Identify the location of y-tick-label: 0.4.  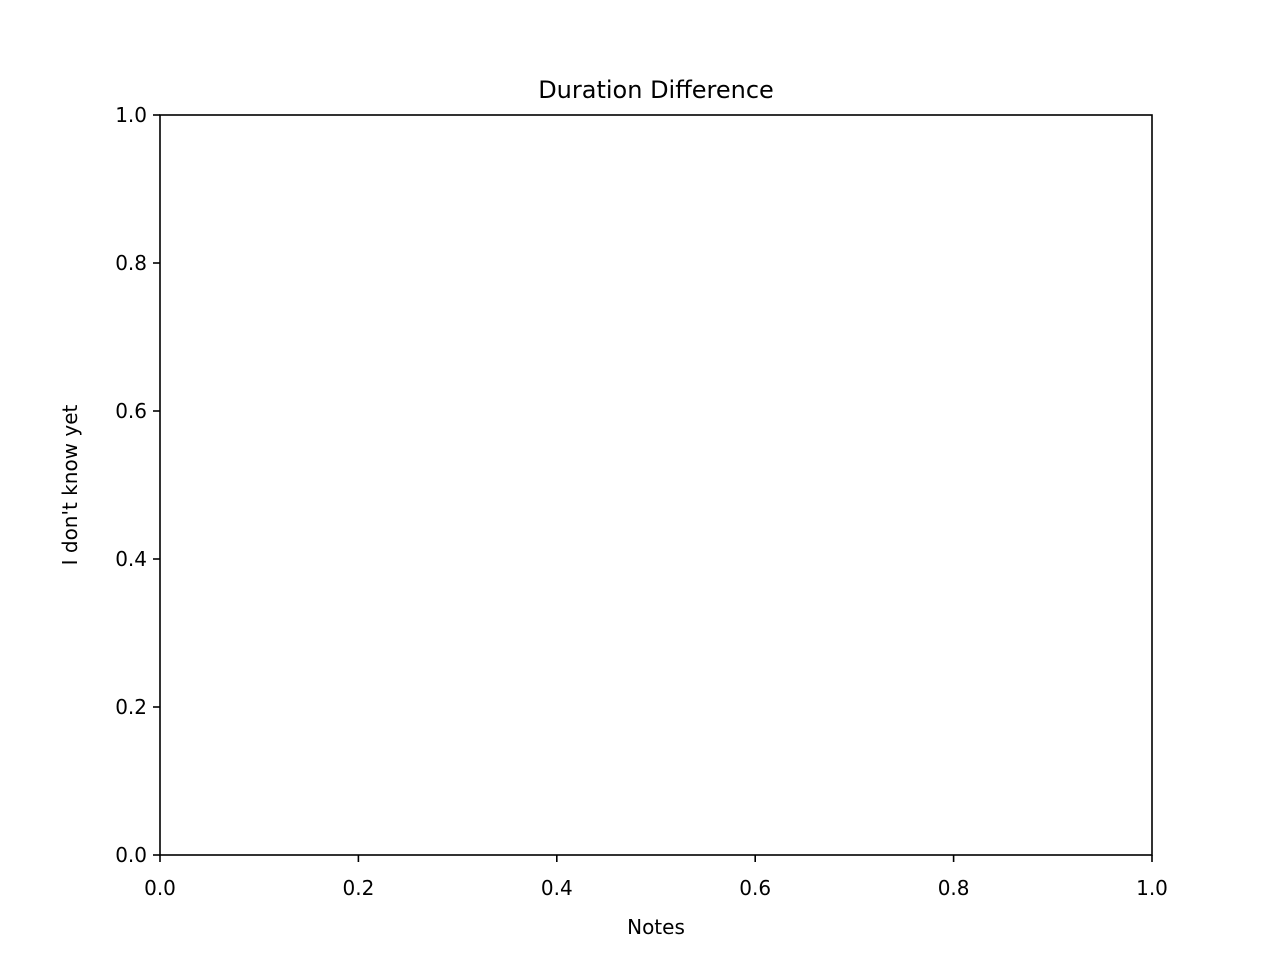
(131, 559).